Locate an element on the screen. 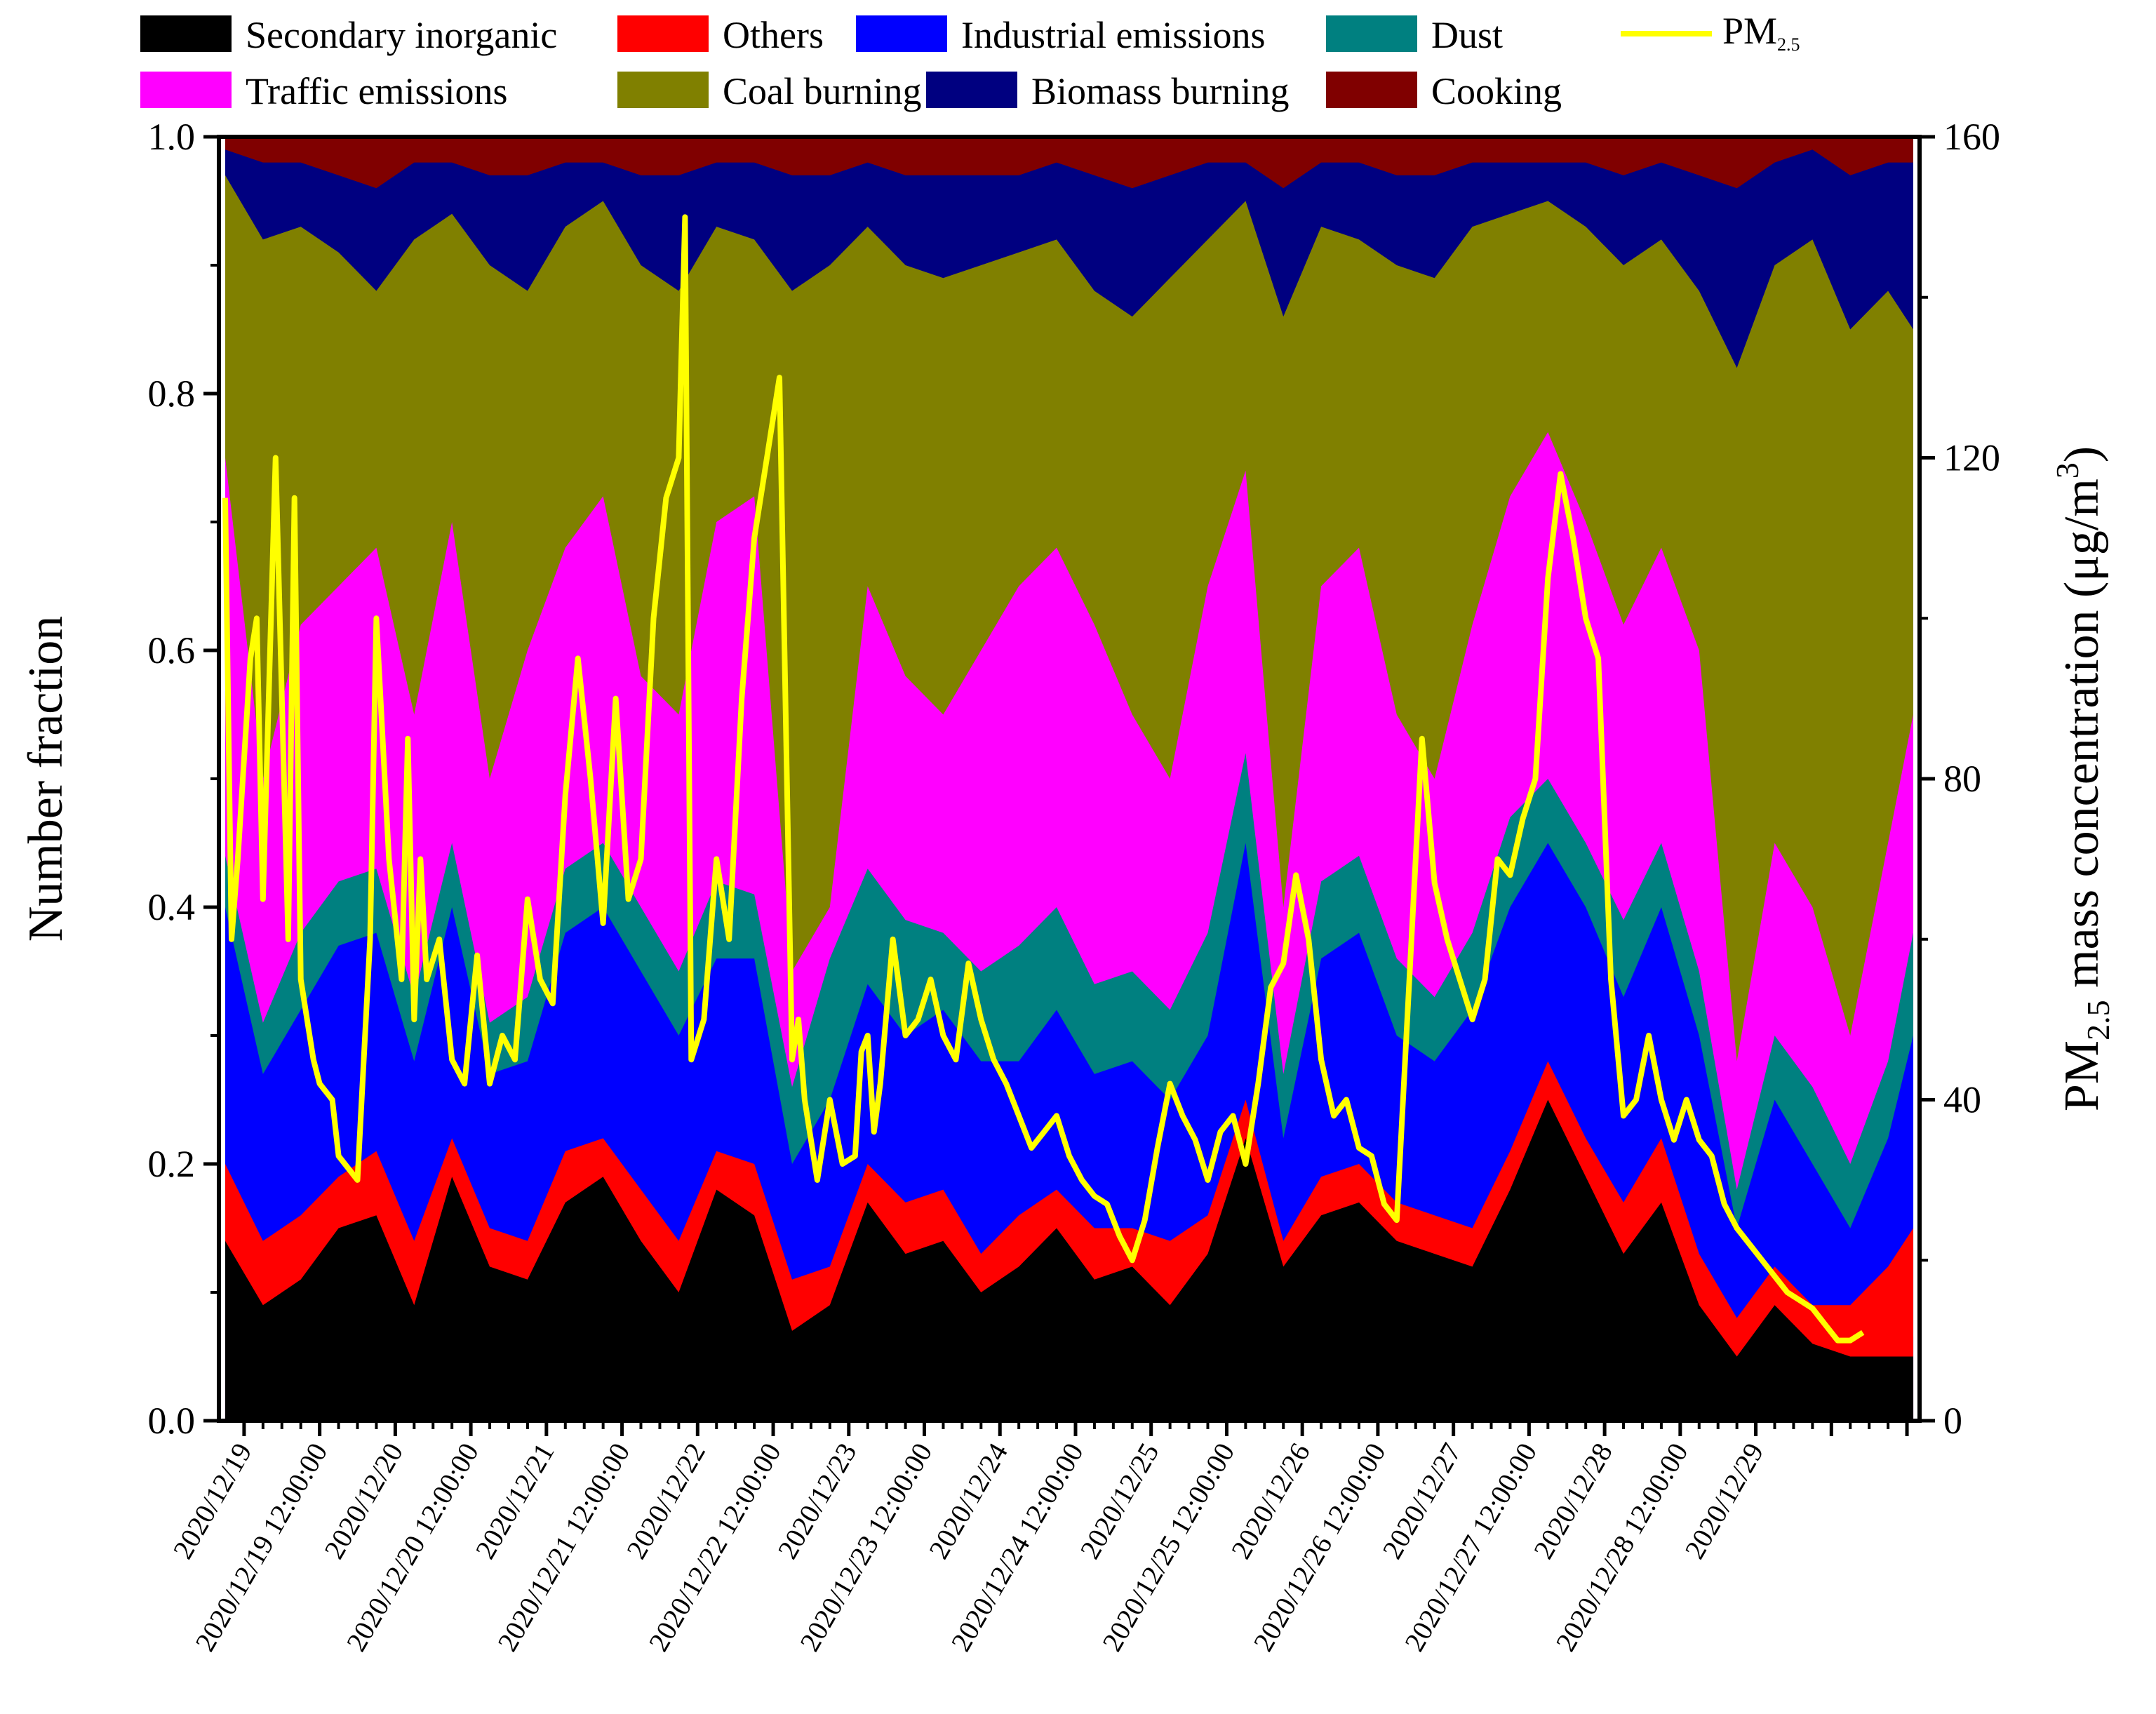 The image size is (2156, 1714). legend-item-biomass-burning: Biomass burning is located at coordinates (1108, 91).